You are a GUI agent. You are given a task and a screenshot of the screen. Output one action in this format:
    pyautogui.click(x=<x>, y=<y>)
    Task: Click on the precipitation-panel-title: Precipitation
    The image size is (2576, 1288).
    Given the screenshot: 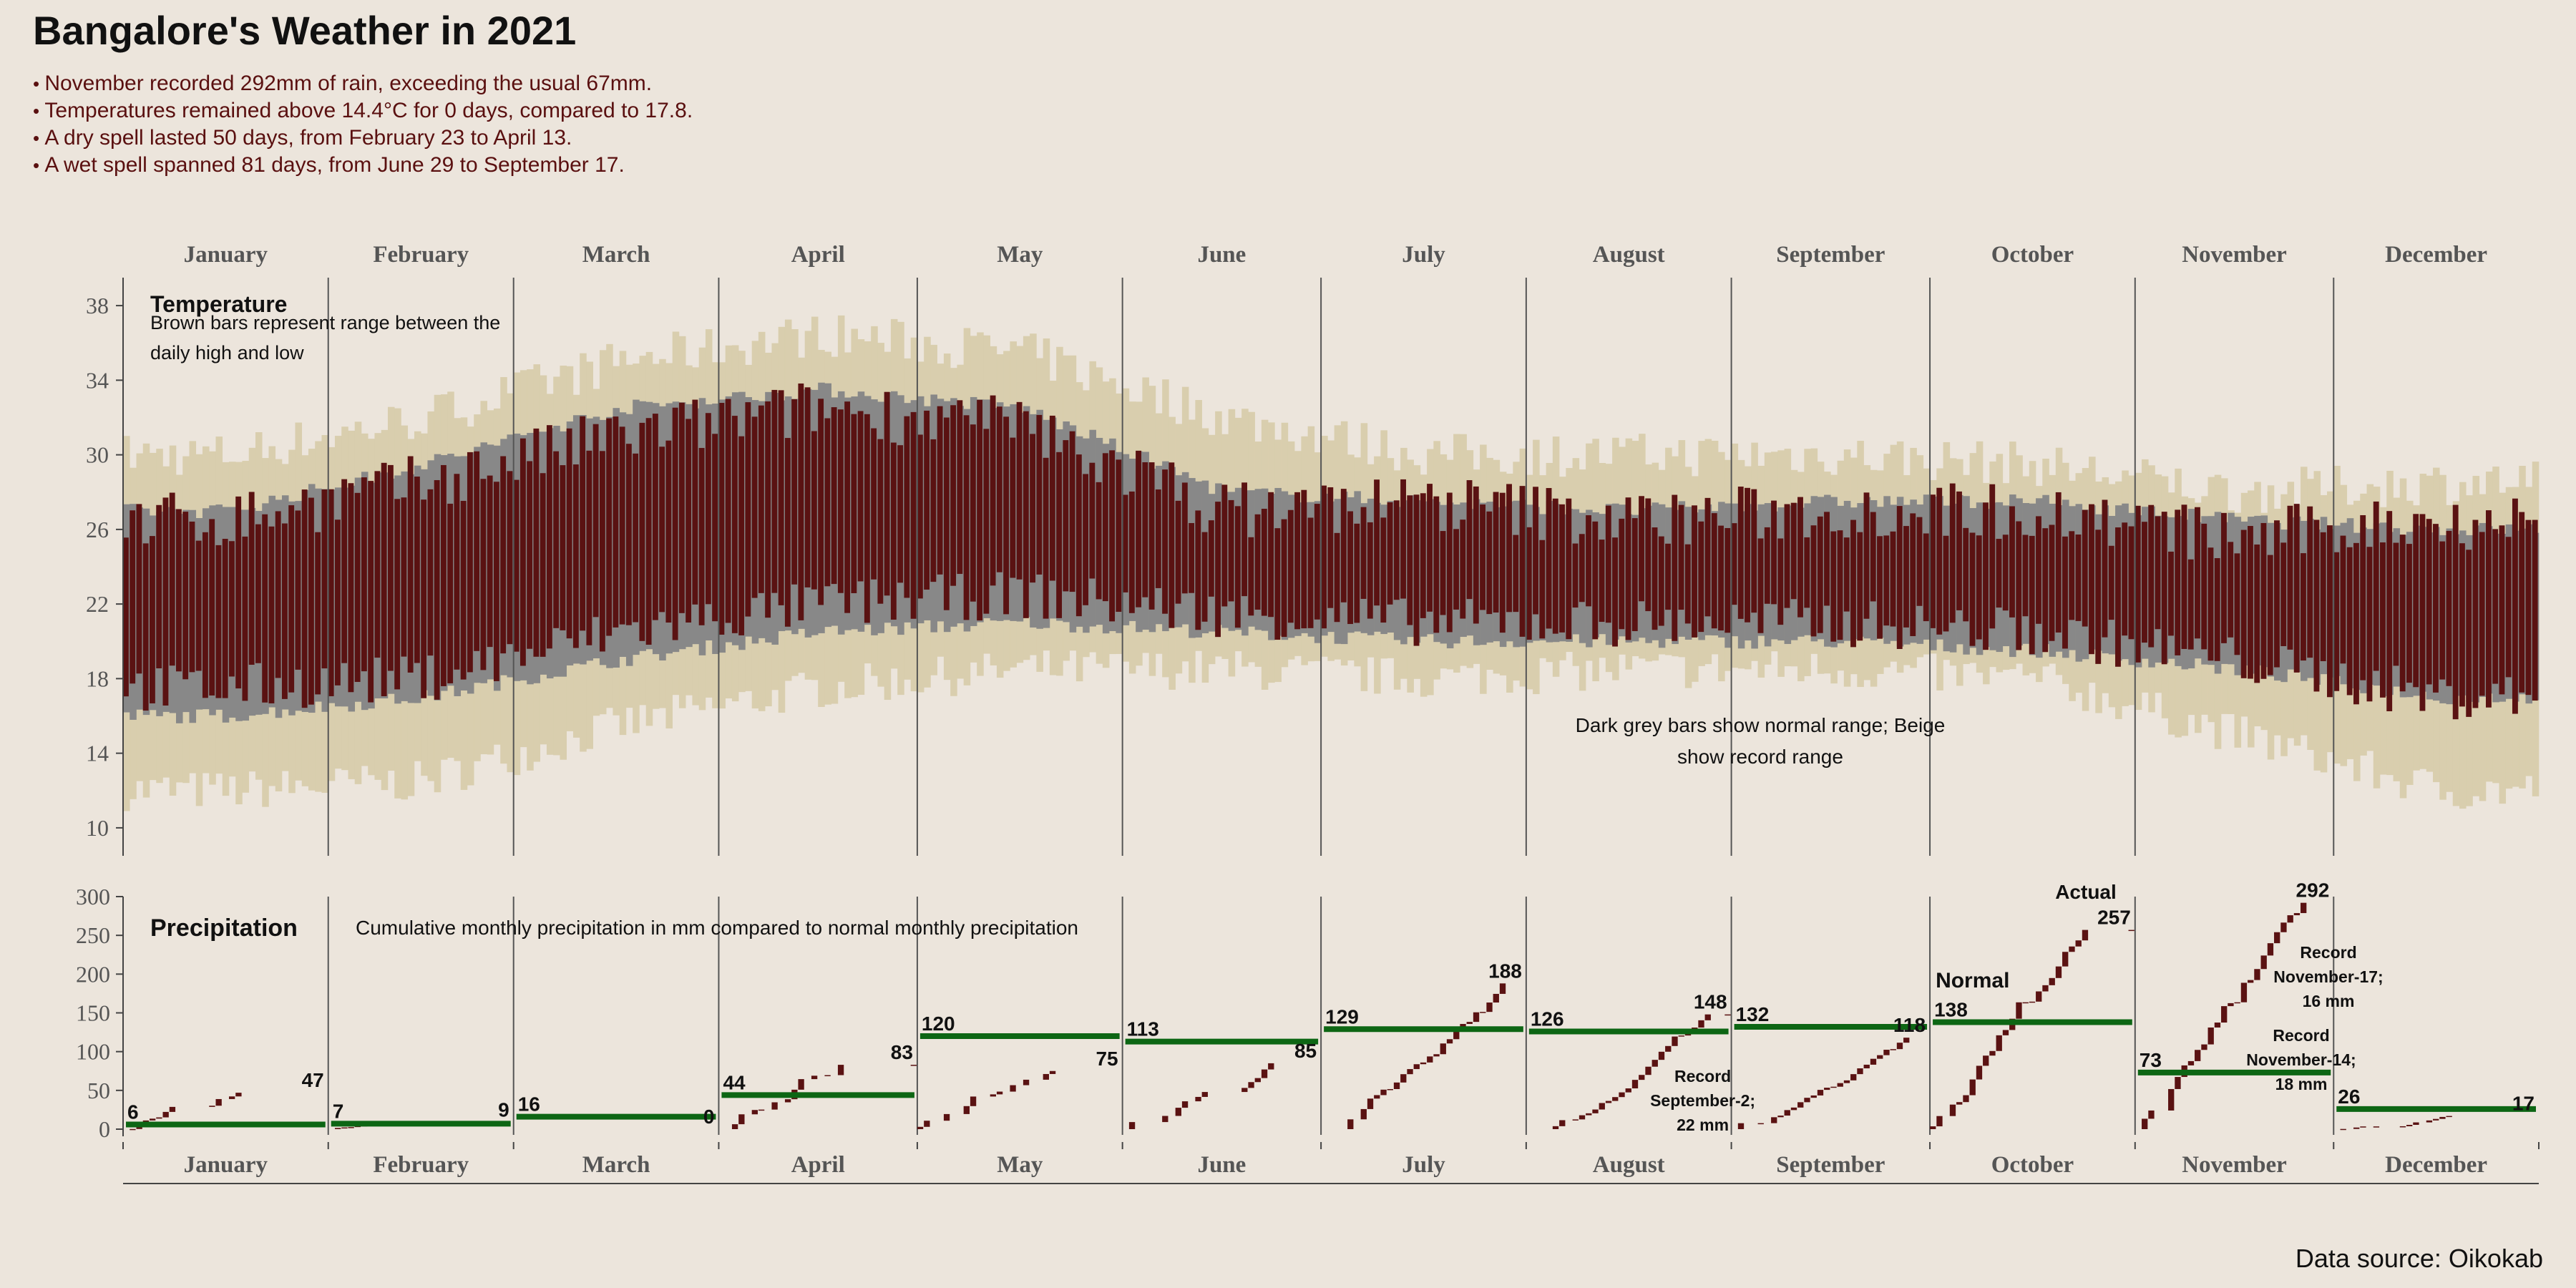 What is the action you would take?
    pyautogui.click(x=224, y=928)
    